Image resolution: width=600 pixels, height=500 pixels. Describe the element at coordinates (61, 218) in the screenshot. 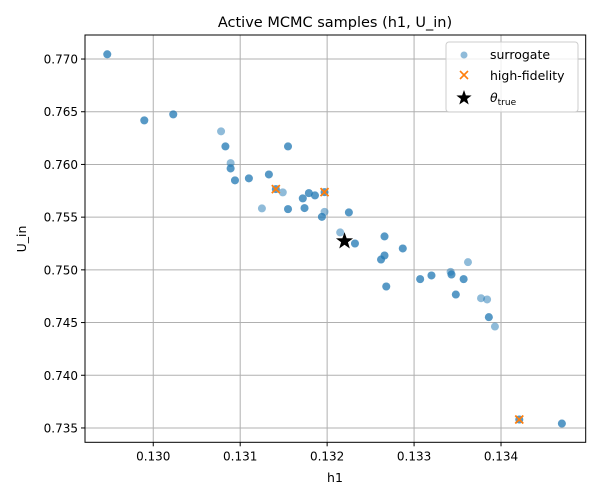

I see `y-tick-label: 0.755` at that location.